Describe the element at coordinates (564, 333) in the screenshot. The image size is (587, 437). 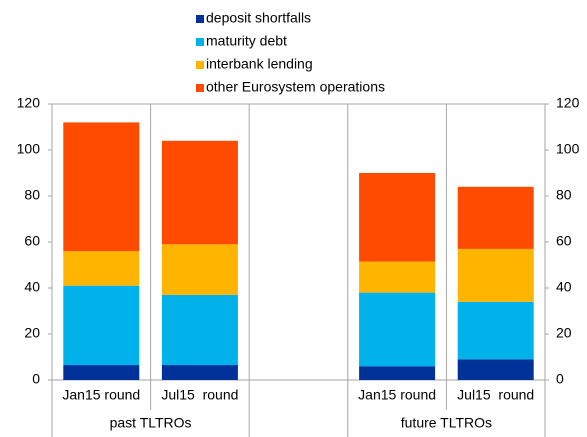
I see `y2-tick-label: 20` at that location.